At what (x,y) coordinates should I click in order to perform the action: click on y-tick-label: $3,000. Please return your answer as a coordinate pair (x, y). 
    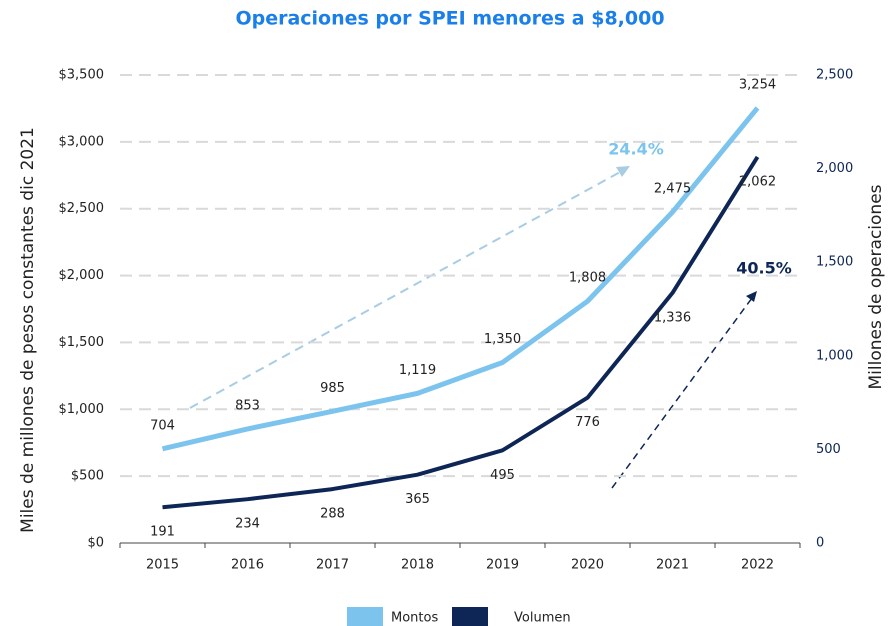
    Looking at the image, I should click on (82, 141).